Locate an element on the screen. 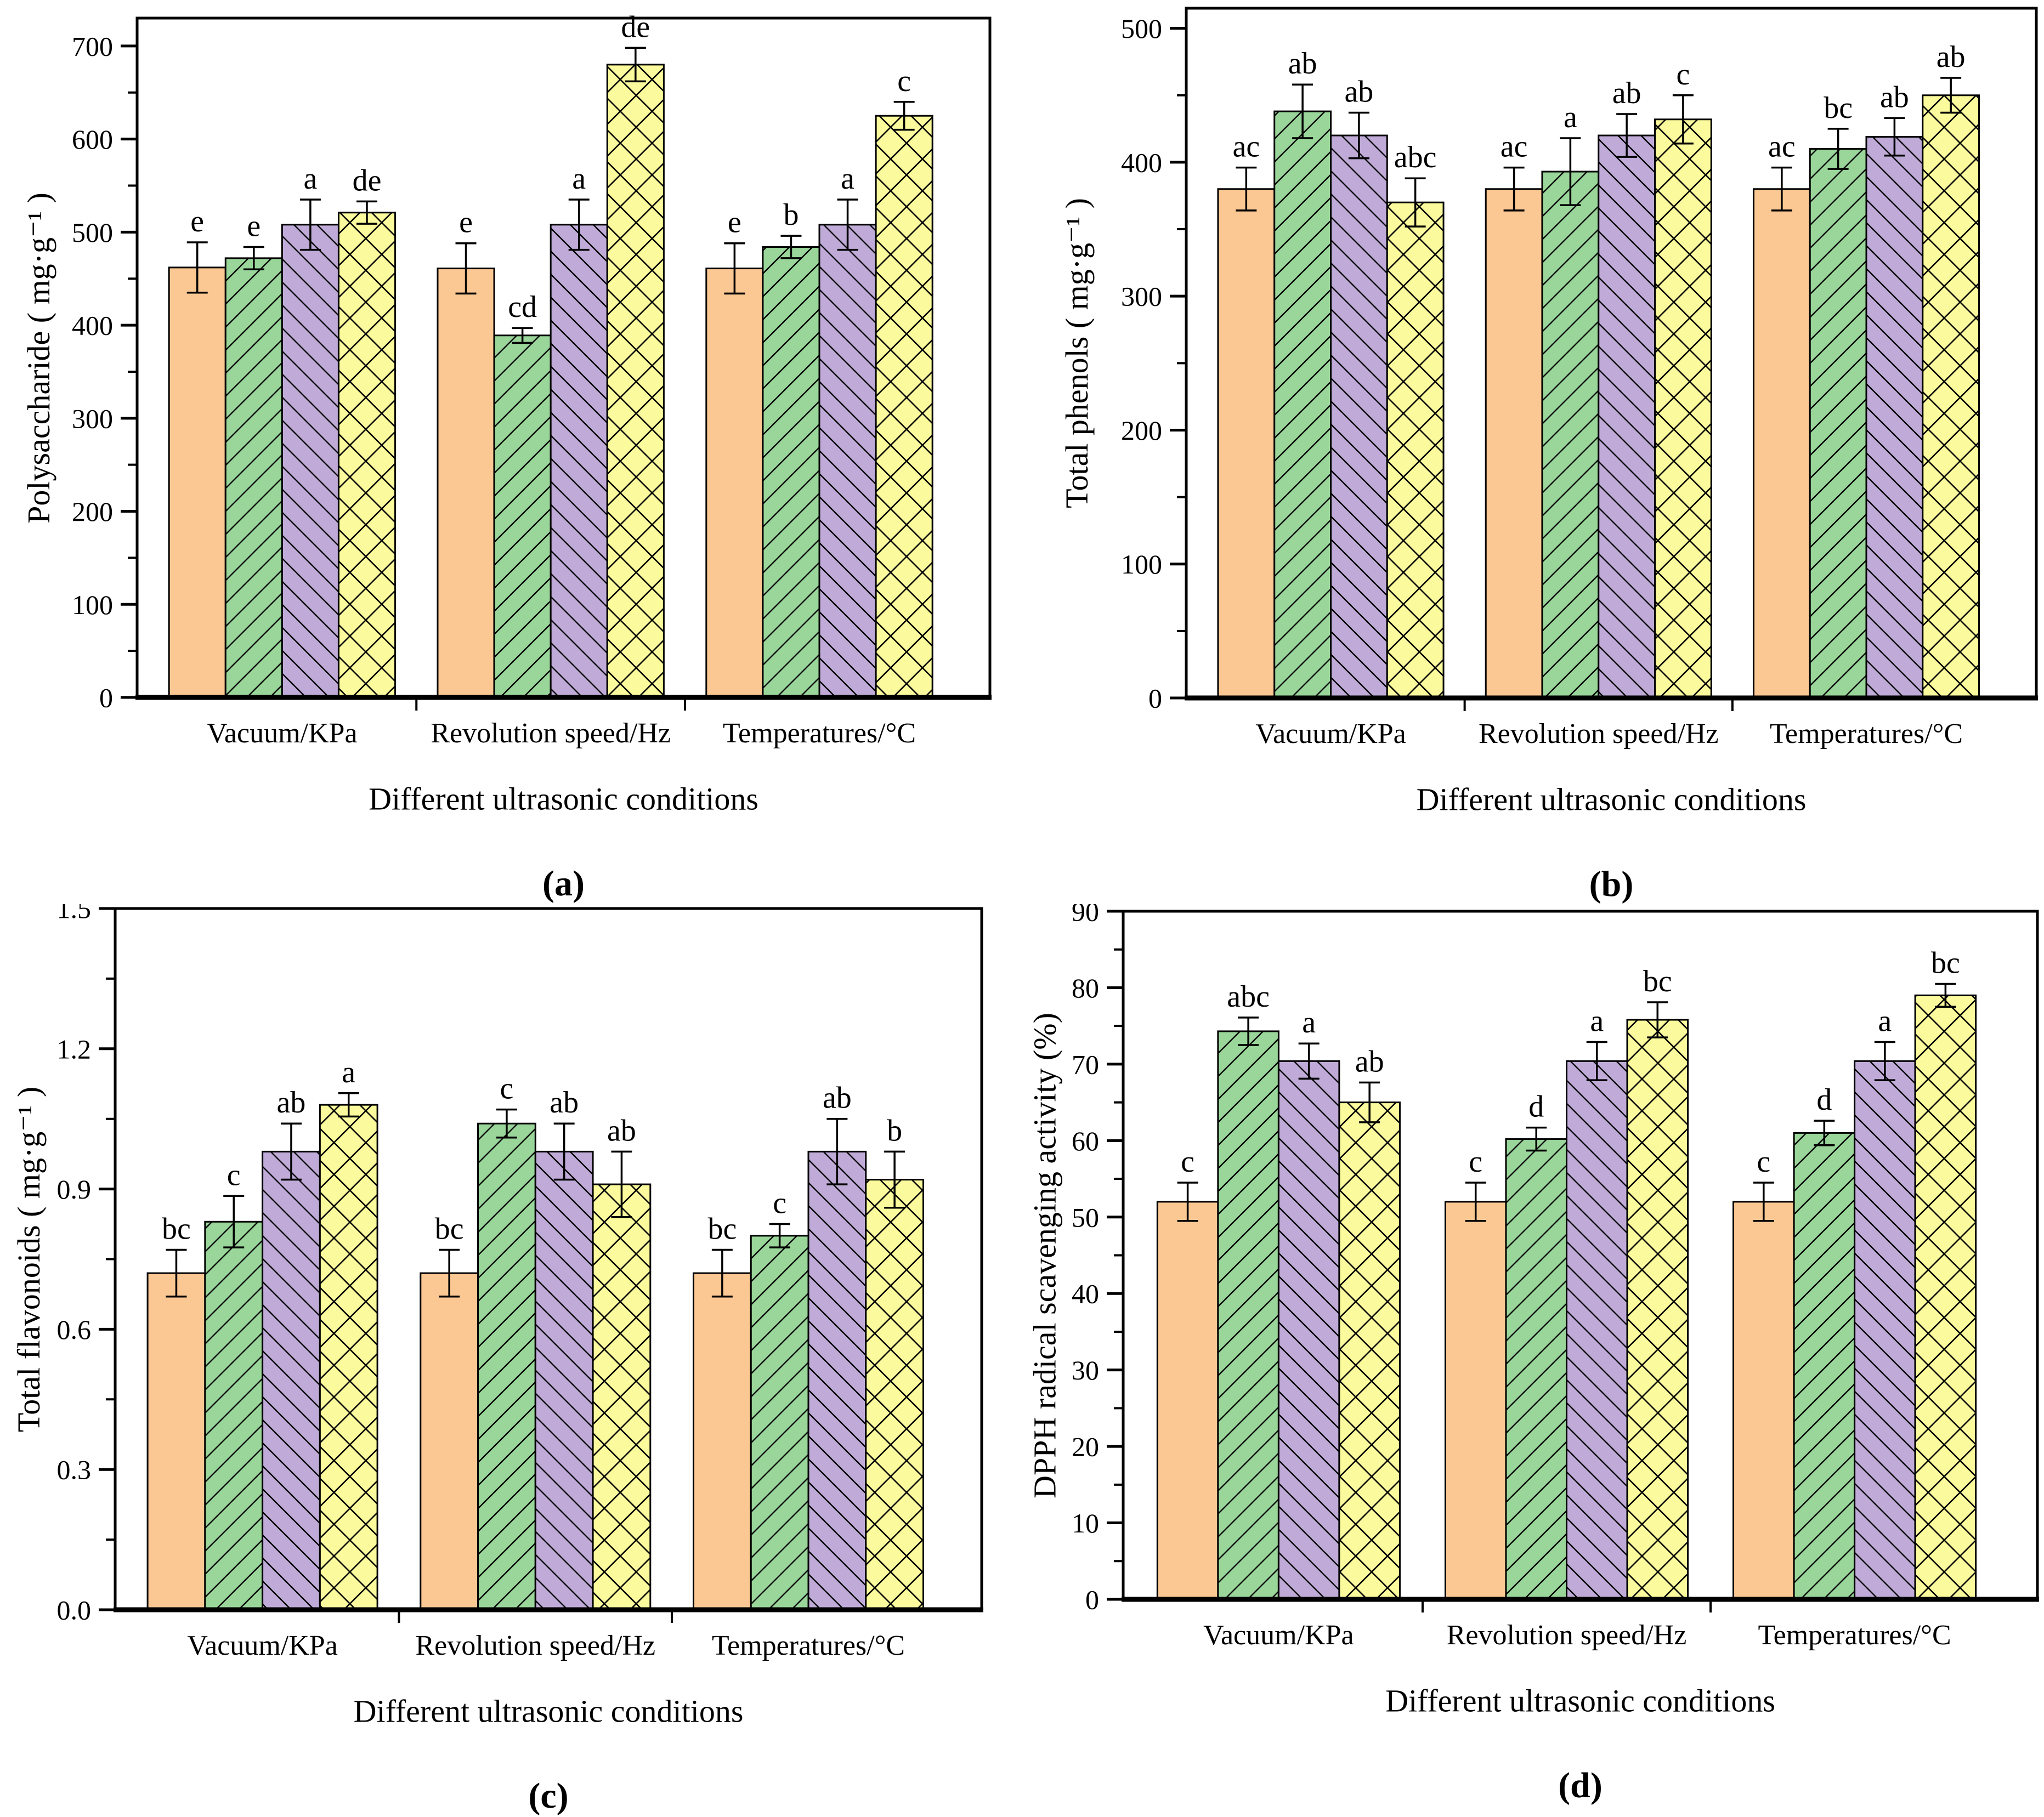 The height and width of the screenshot is (1817, 2044). y-tick-label: 30 is located at coordinates (1085, 1371).